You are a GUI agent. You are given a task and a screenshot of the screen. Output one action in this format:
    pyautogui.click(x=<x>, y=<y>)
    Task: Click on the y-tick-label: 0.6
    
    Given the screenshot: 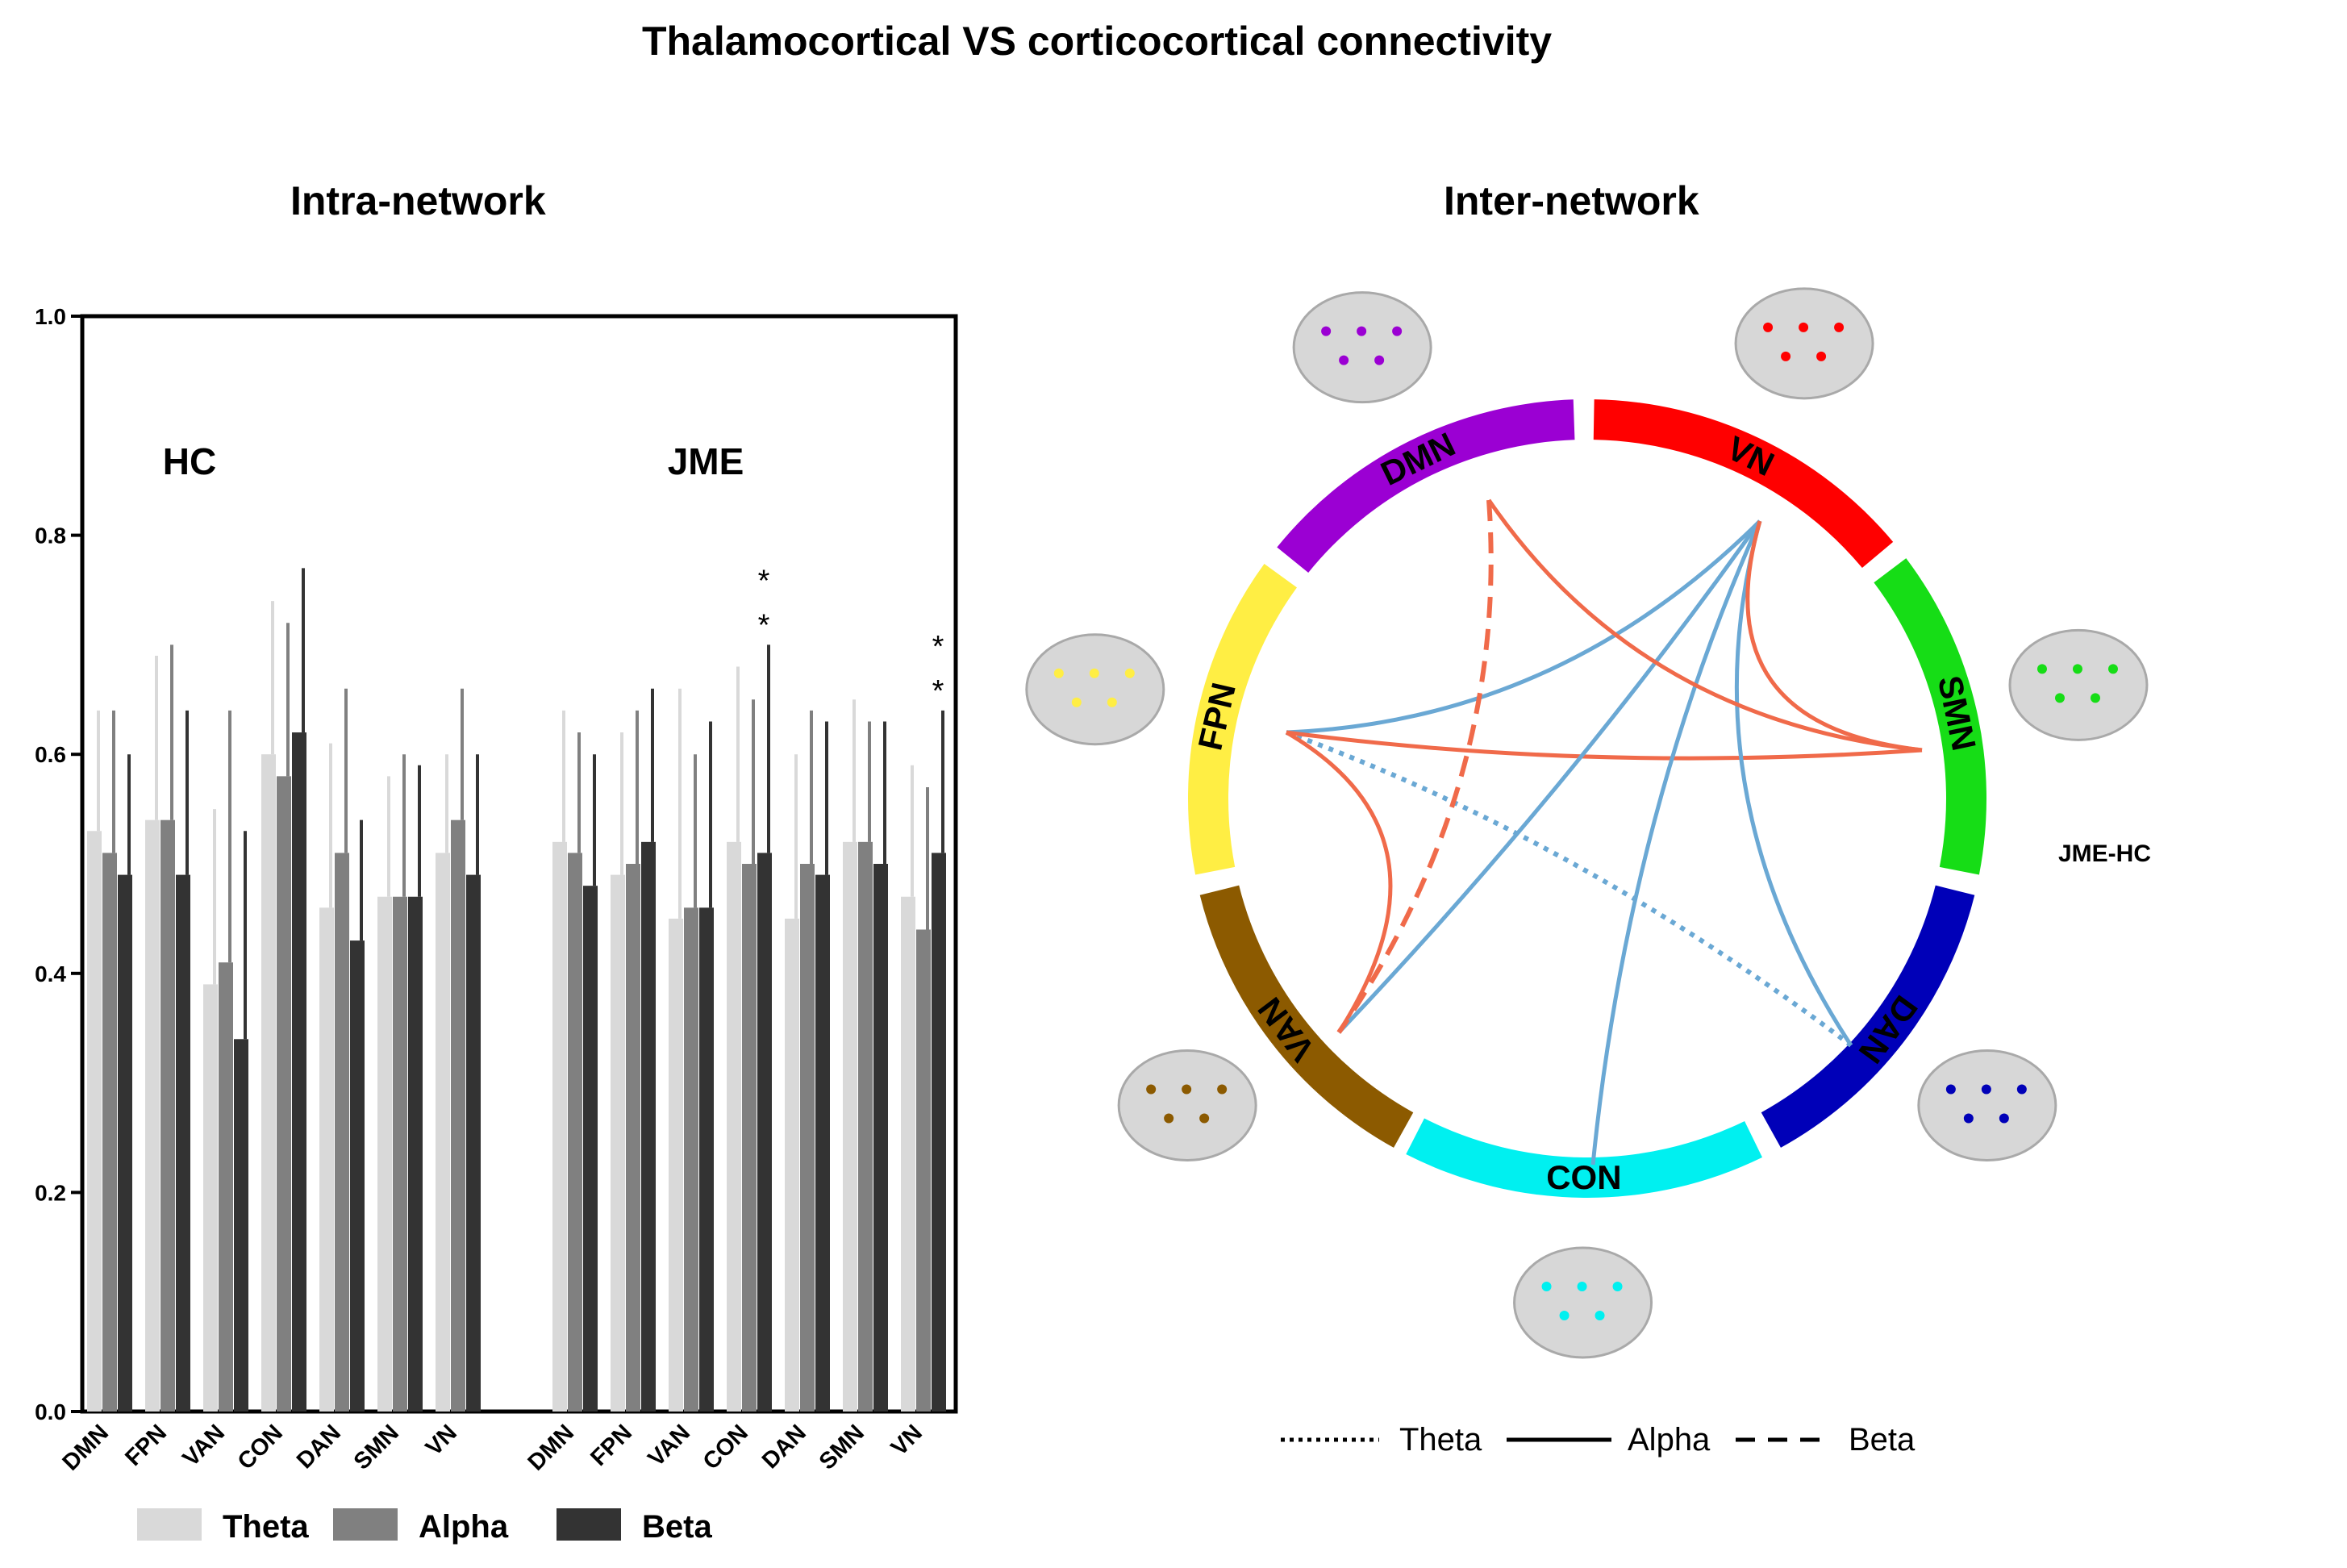 What is the action you would take?
    pyautogui.click(x=50, y=755)
    